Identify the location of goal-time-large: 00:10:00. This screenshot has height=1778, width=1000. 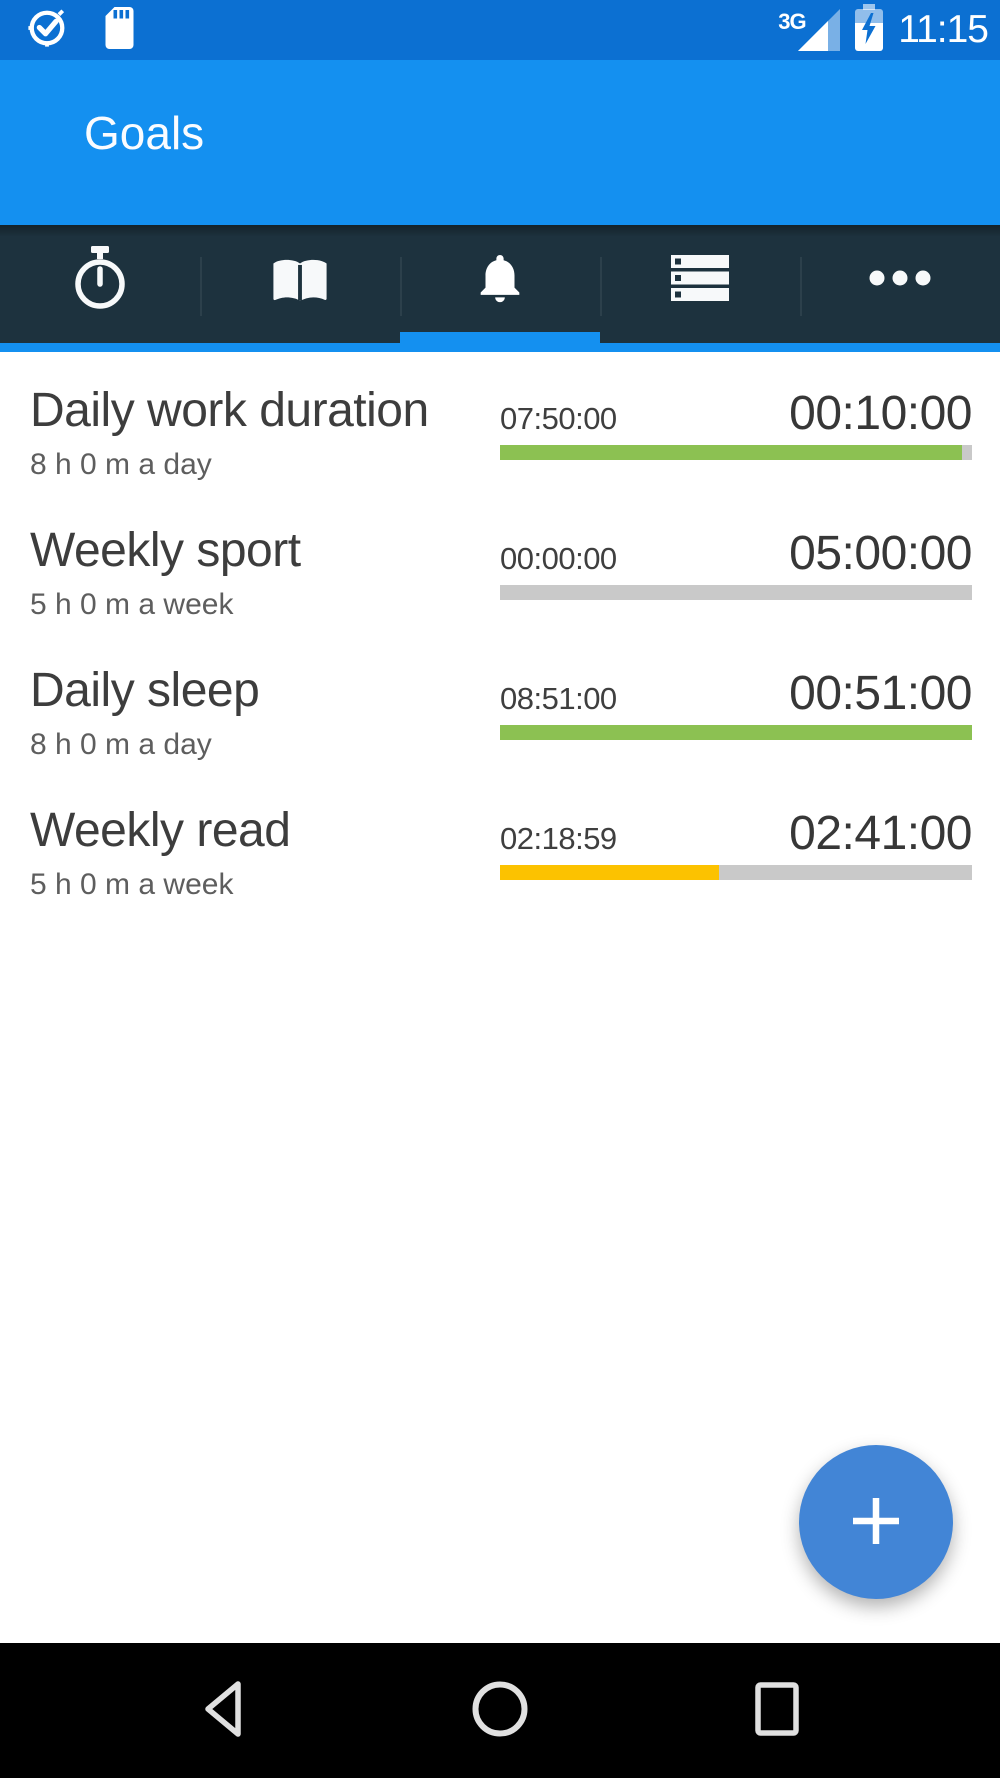
(880, 413).